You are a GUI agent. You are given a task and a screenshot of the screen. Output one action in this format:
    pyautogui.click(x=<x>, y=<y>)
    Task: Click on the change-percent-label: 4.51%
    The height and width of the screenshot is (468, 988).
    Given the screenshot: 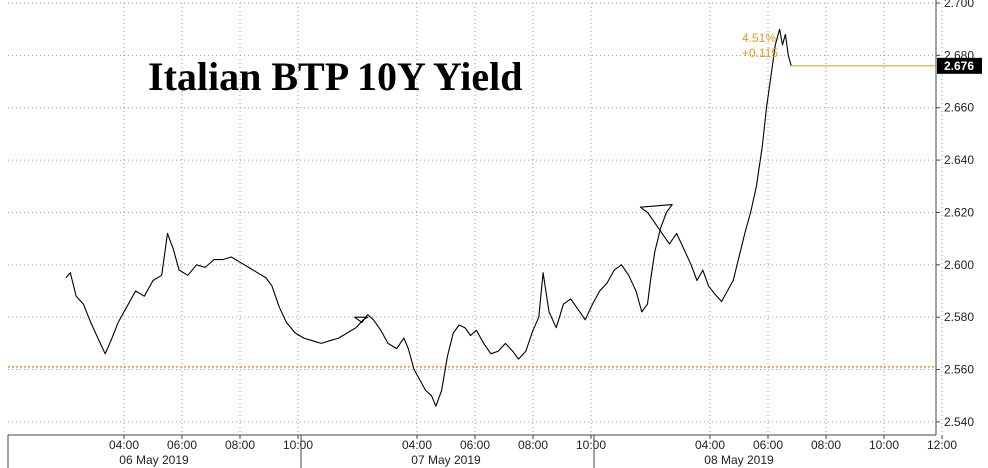 What is the action you would take?
    pyautogui.click(x=759, y=38)
    